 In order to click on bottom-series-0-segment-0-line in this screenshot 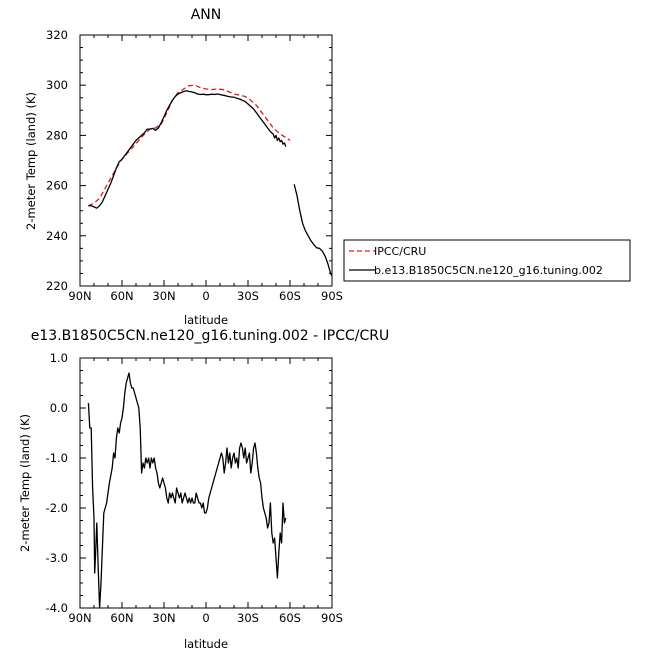, I will do `click(187, 490)`.